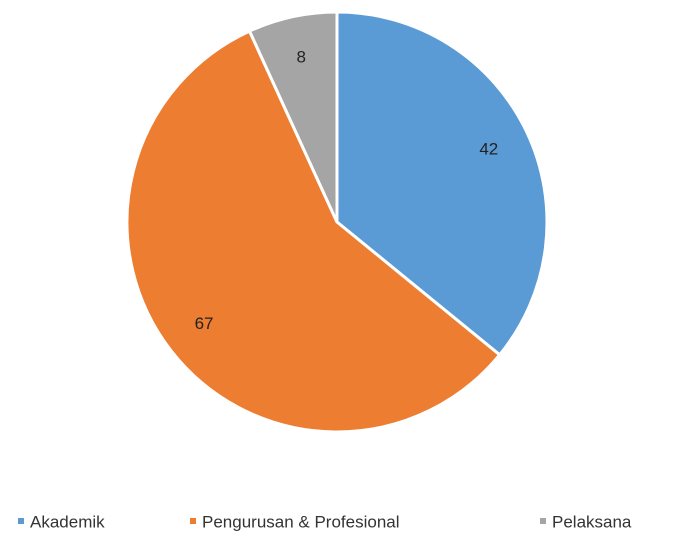  I want to click on legend-text: Pelaksana, so click(592, 521).